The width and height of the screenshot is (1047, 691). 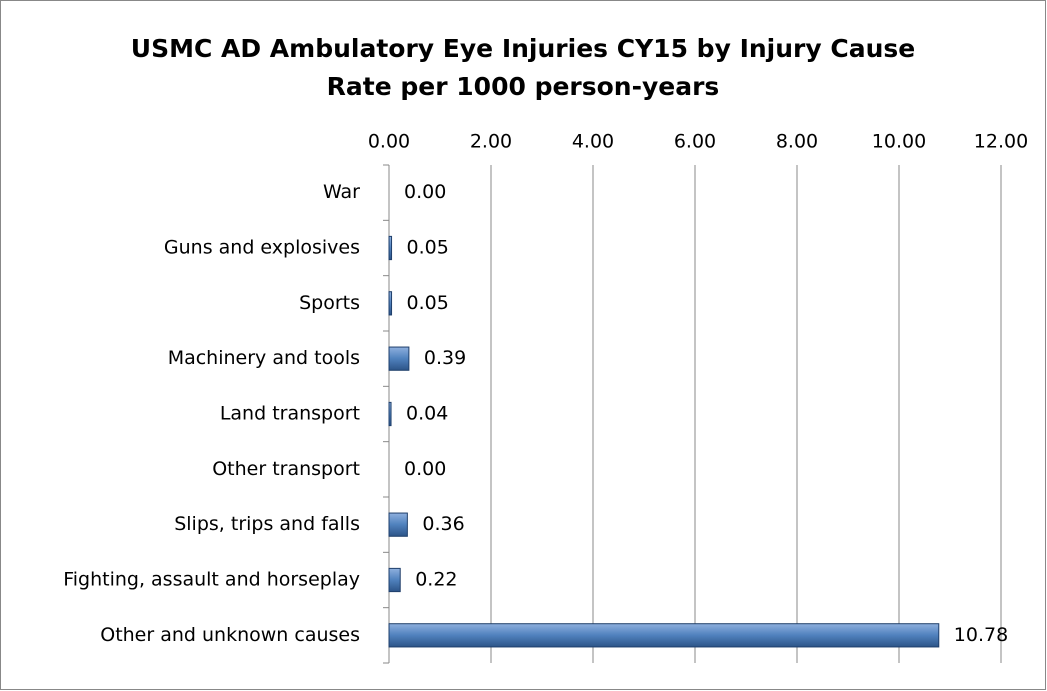 What do you see at coordinates (290, 414) in the screenshot?
I see `y-tick-label: Land transport` at bounding box center [290, 414].